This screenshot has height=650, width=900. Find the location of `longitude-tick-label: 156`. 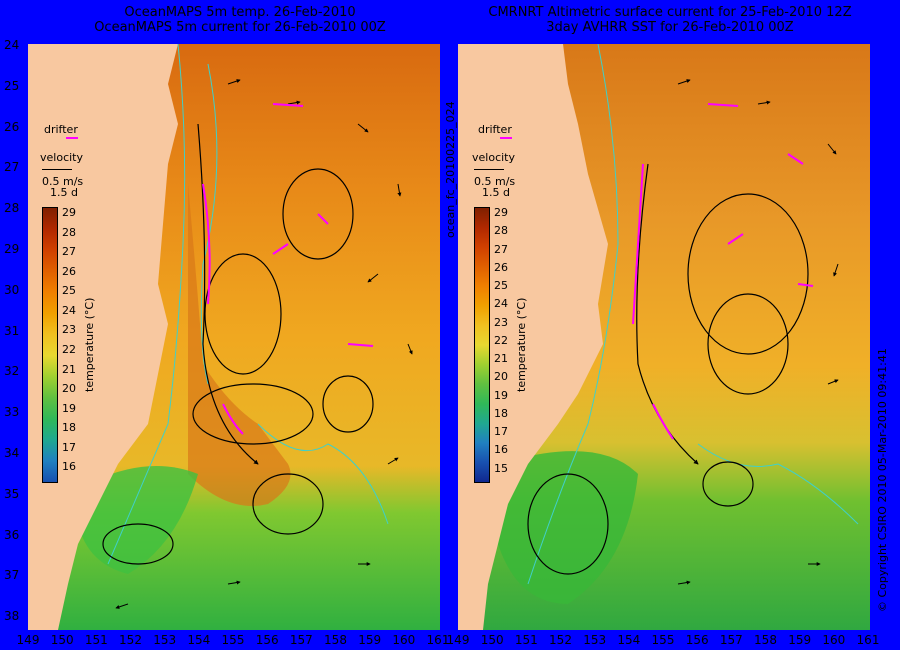

longitude-tick-label: 156 is located at coordinates (267, 640).